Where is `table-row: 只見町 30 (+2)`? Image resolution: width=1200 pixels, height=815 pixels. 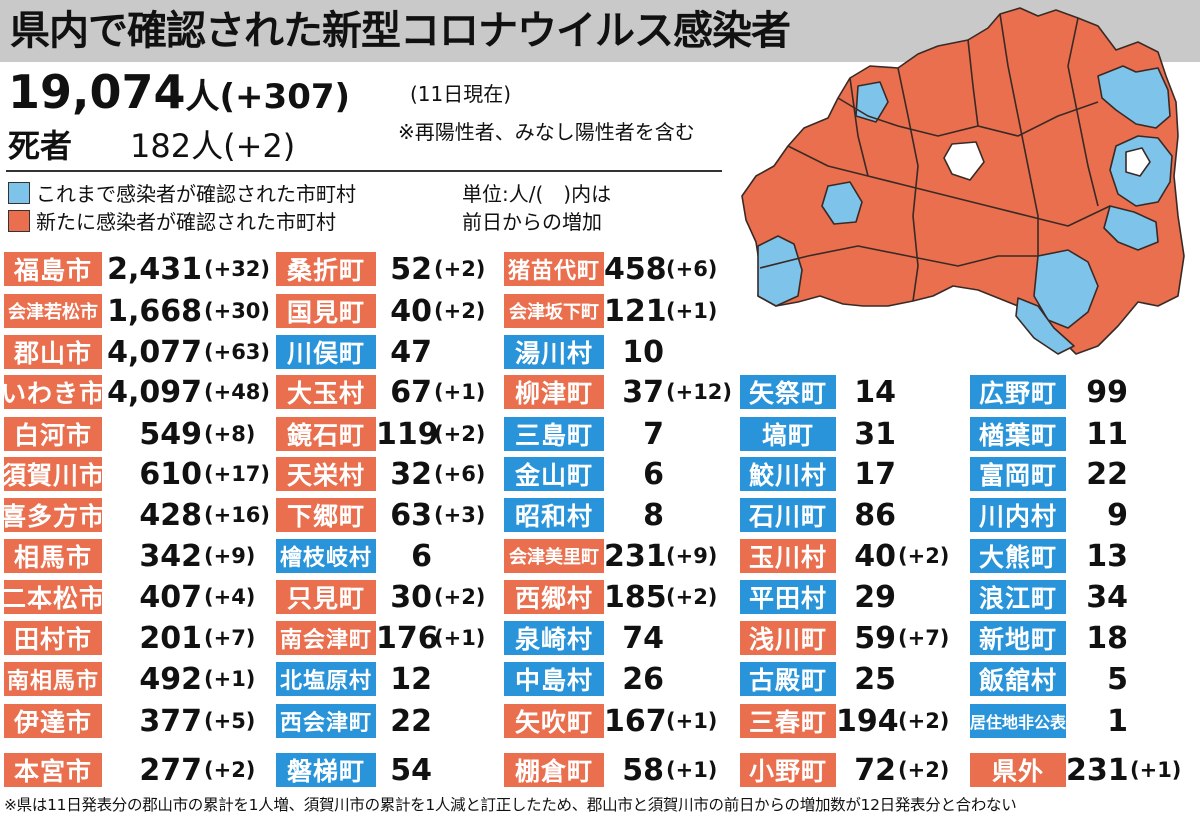 table-row: 只見町 30 (+2) is located at coordinates (380, 597).